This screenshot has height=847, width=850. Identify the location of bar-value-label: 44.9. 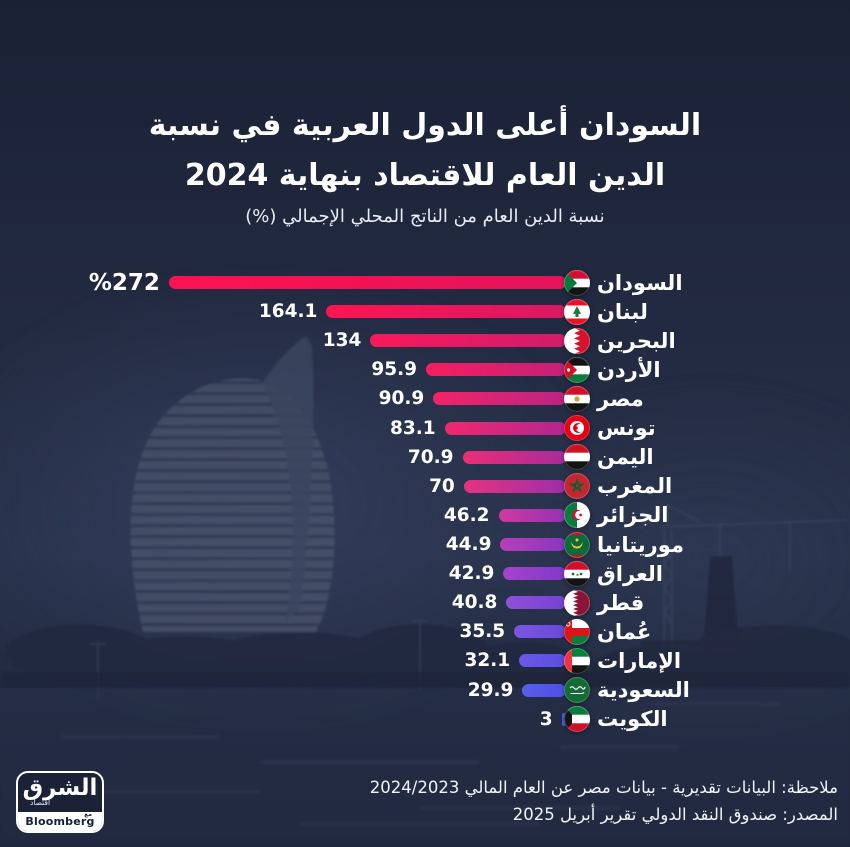
(468, 545).